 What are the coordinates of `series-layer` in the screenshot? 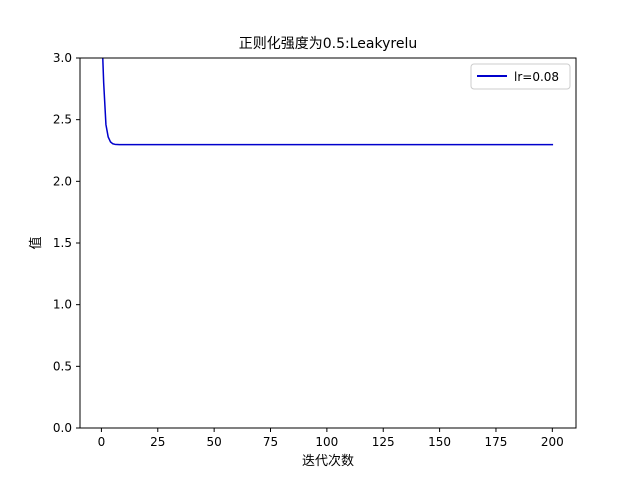 It's located at (328, 102).